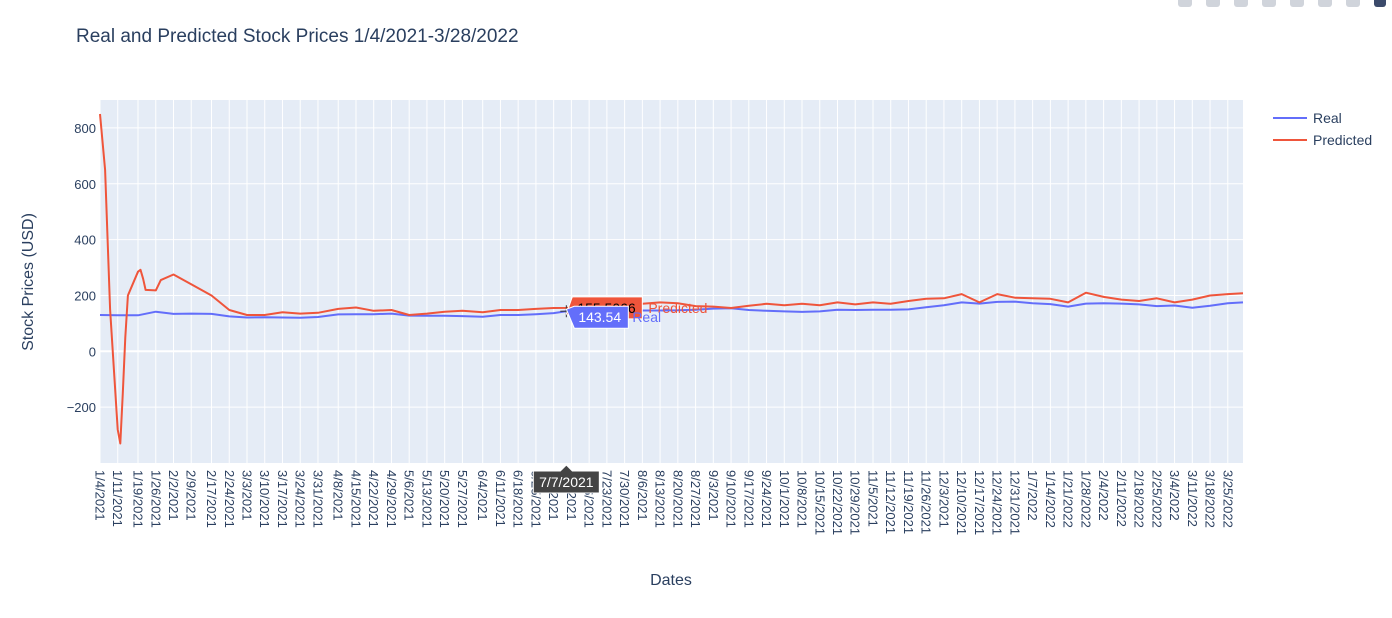 The image size is (1392, 618). I want to click on x-tick-label: 1/14/2022, so click(1050, 499).